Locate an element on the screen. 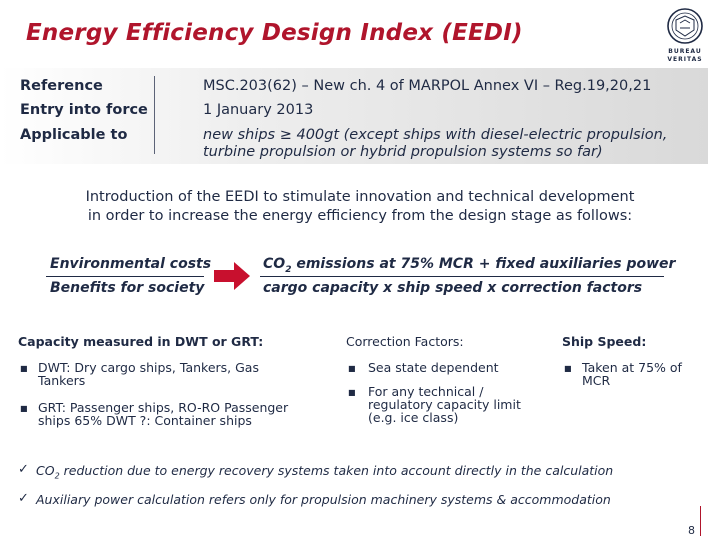  formula-left-numerator: Environmental costs is located at coordinates (131, 264).